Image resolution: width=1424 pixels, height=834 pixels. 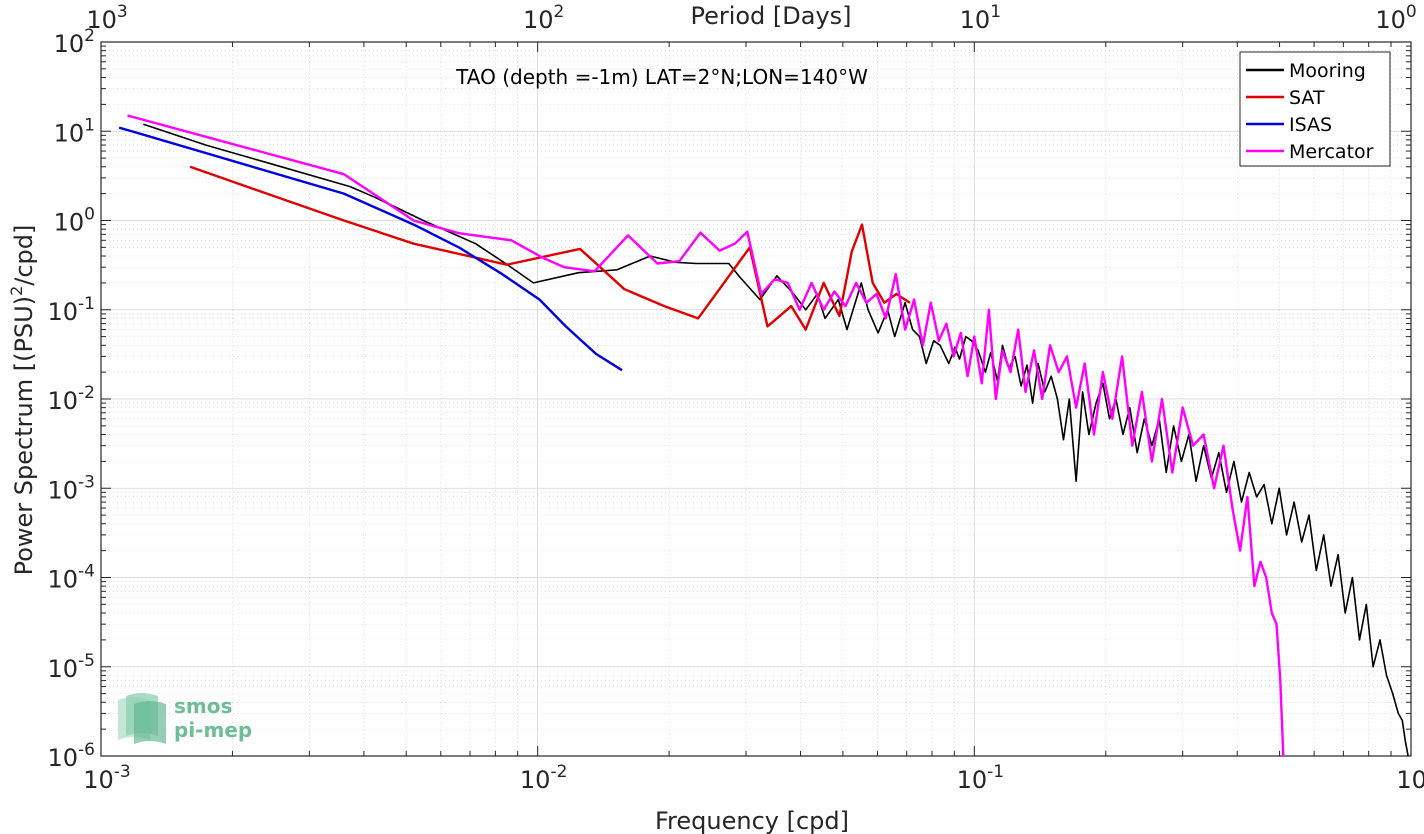 I want to click on top-x-tick-label: 10³, so click(x=106, y=18).